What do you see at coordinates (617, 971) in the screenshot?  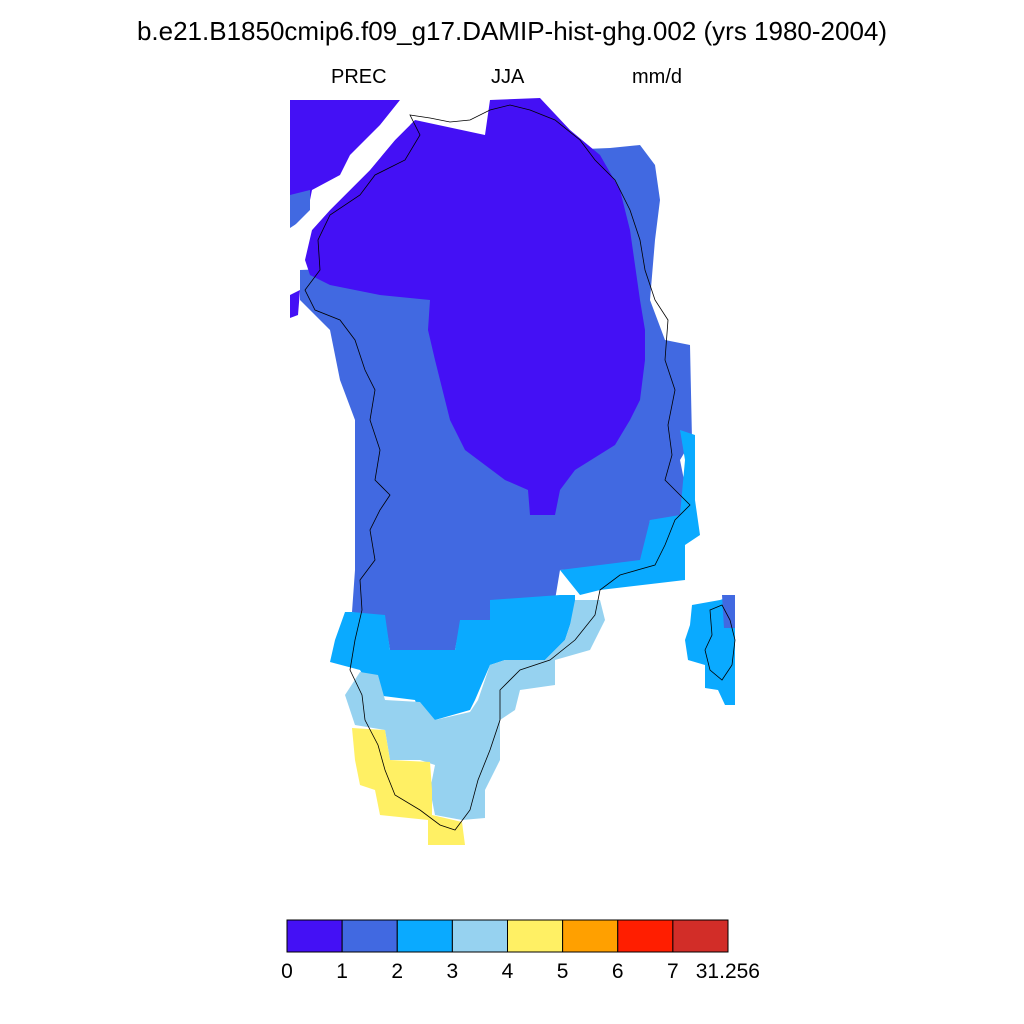 I see `colorbar-tick-label: 6` at bounding box center [617, 971].